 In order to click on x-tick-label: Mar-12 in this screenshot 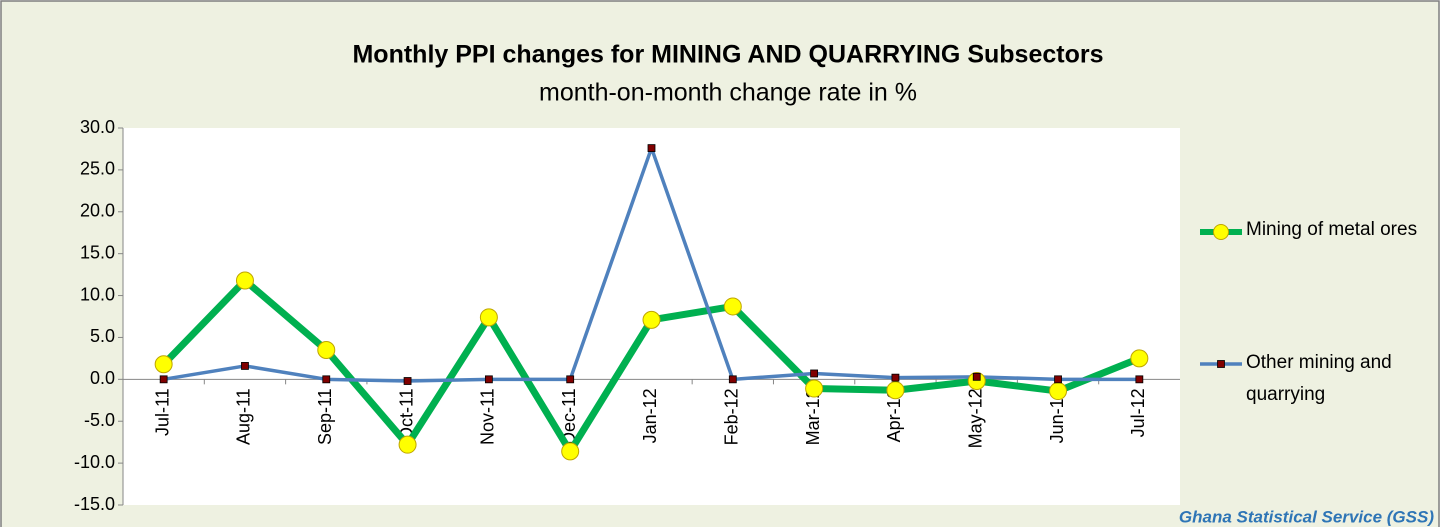, I will do `click(813, 416)`.